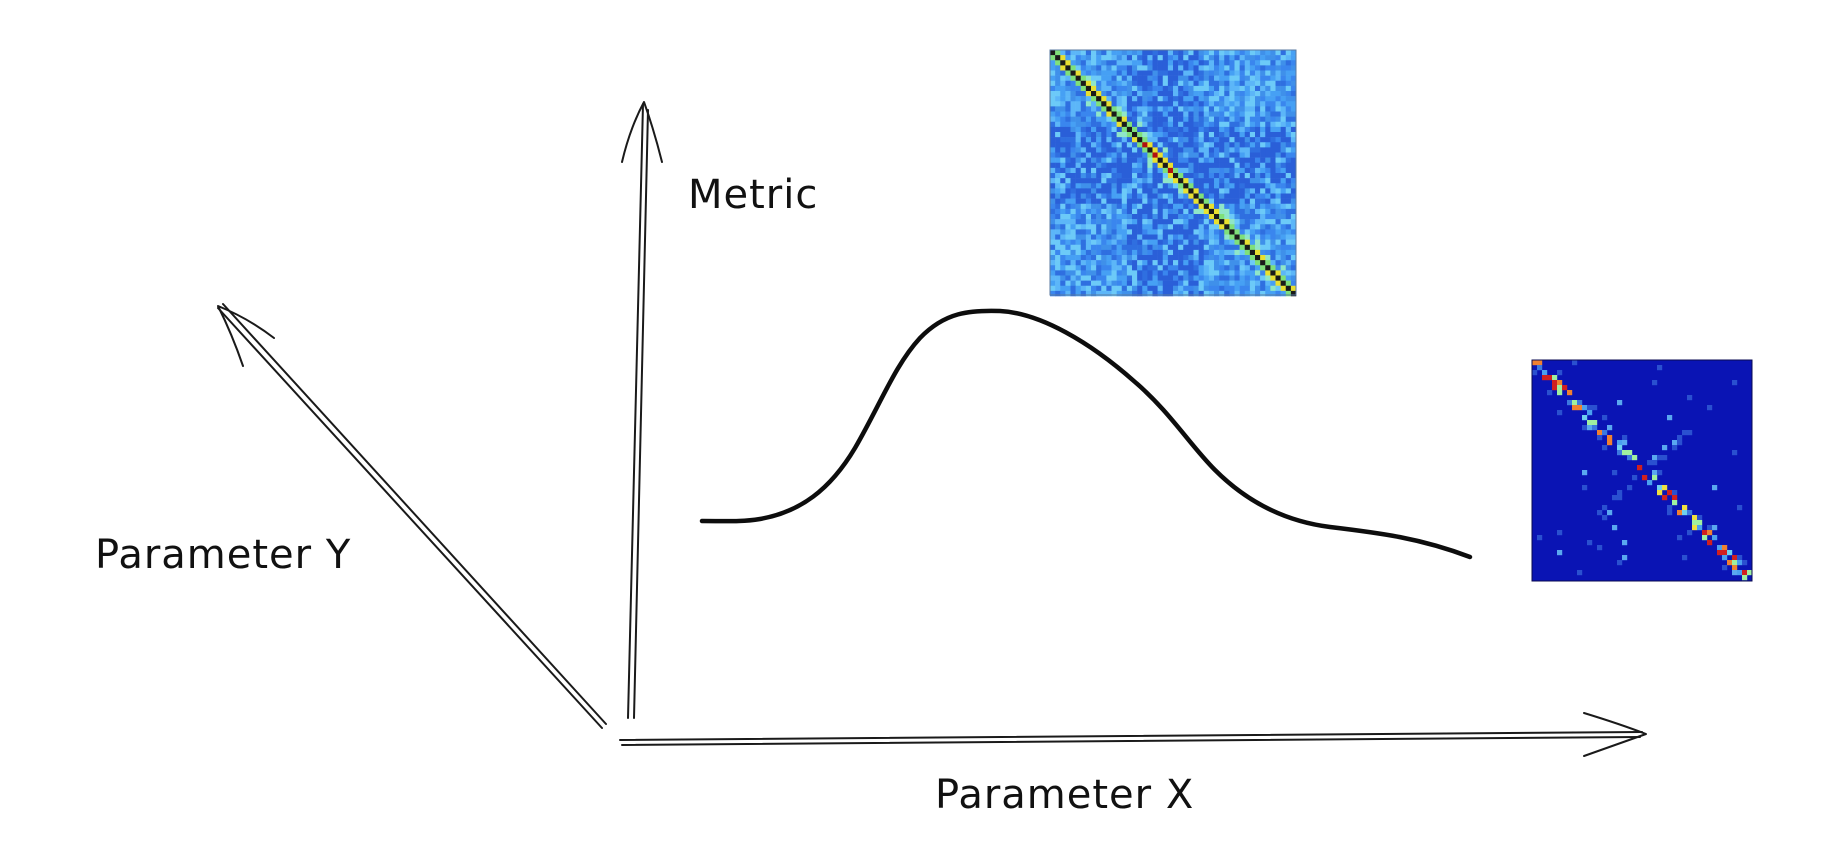 This screenshot has height=868, width=1830. I want to click on parameter-x-axis, so click(1133, 734).